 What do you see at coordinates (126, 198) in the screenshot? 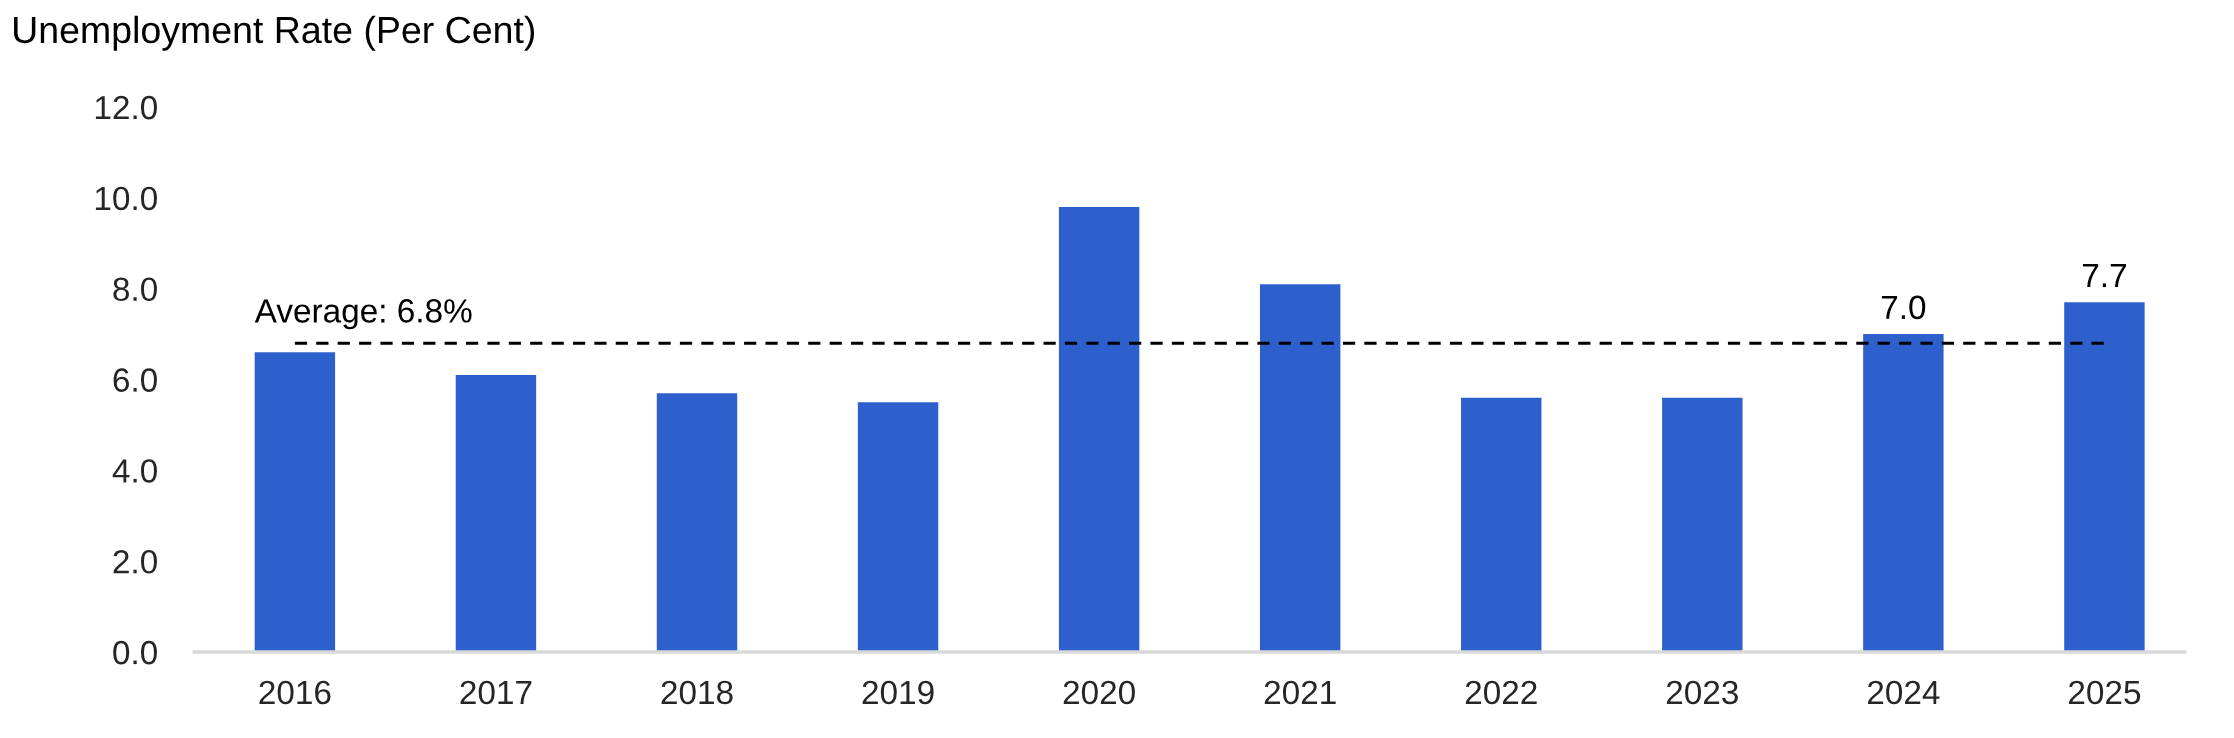
I see `y-tick-label: 10.0` at bounding box center [126, 198].